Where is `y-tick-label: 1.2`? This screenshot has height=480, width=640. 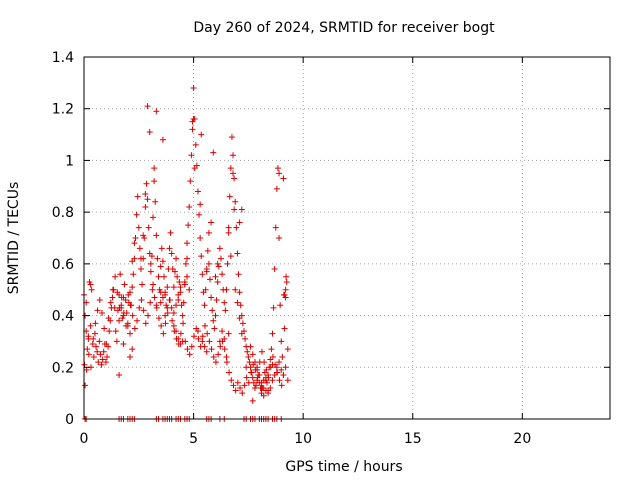 y-tick-label: 1.2 is located at coordinates (63, 110).